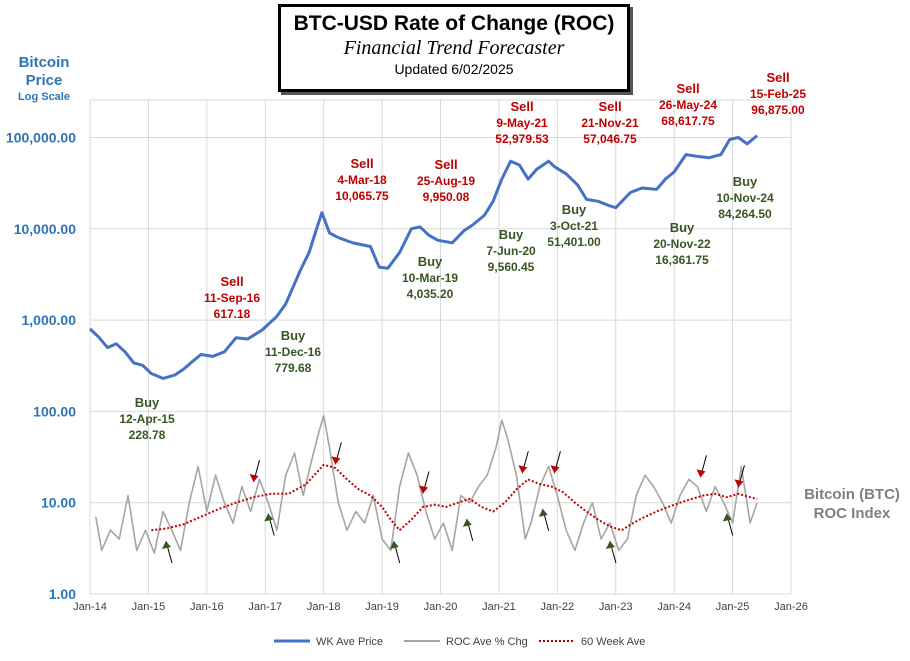  Describe the element at coordinates (430, 294) in the screenshot. I see `annotation-text: 4,035.20` at that location.